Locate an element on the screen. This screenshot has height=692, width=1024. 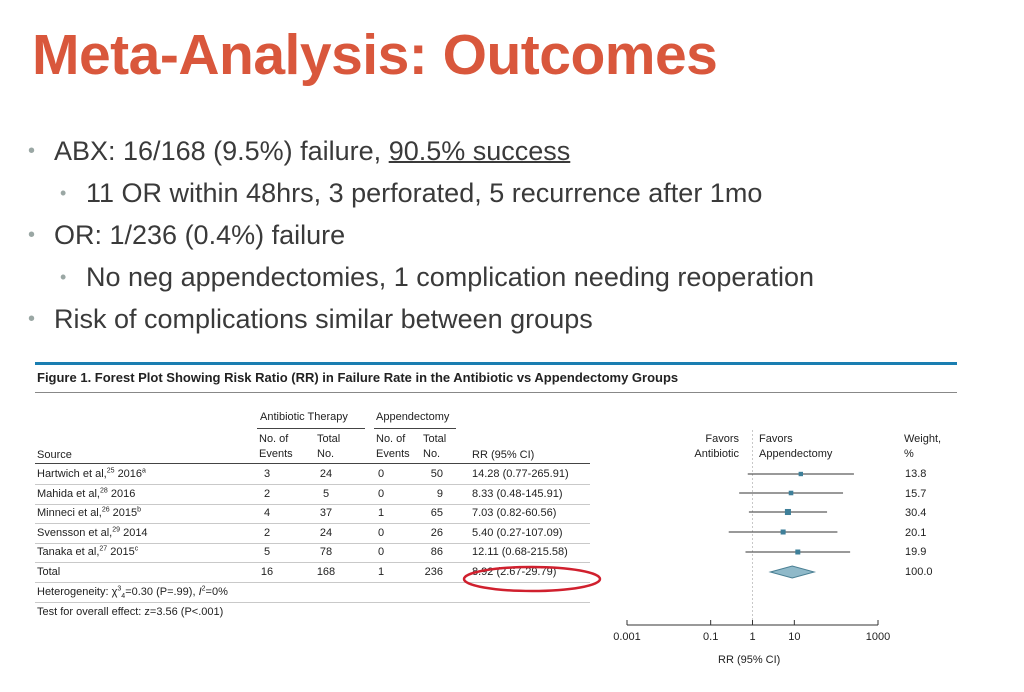
x-tick-label: 1 is located at coordinates (752, 637).